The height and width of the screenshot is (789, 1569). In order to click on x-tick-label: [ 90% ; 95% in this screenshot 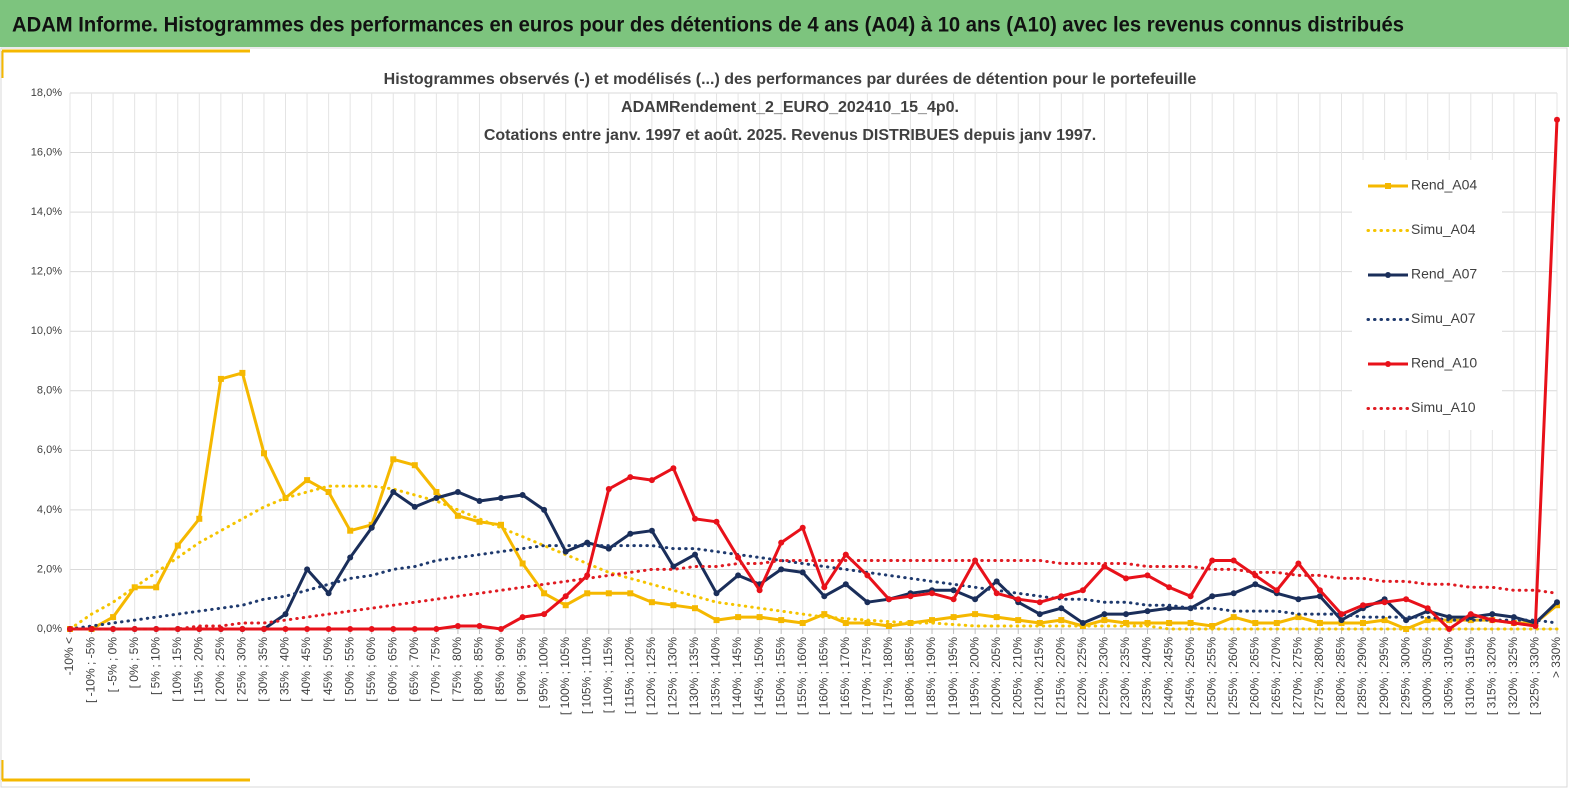, I will do `click(522, 669)`.